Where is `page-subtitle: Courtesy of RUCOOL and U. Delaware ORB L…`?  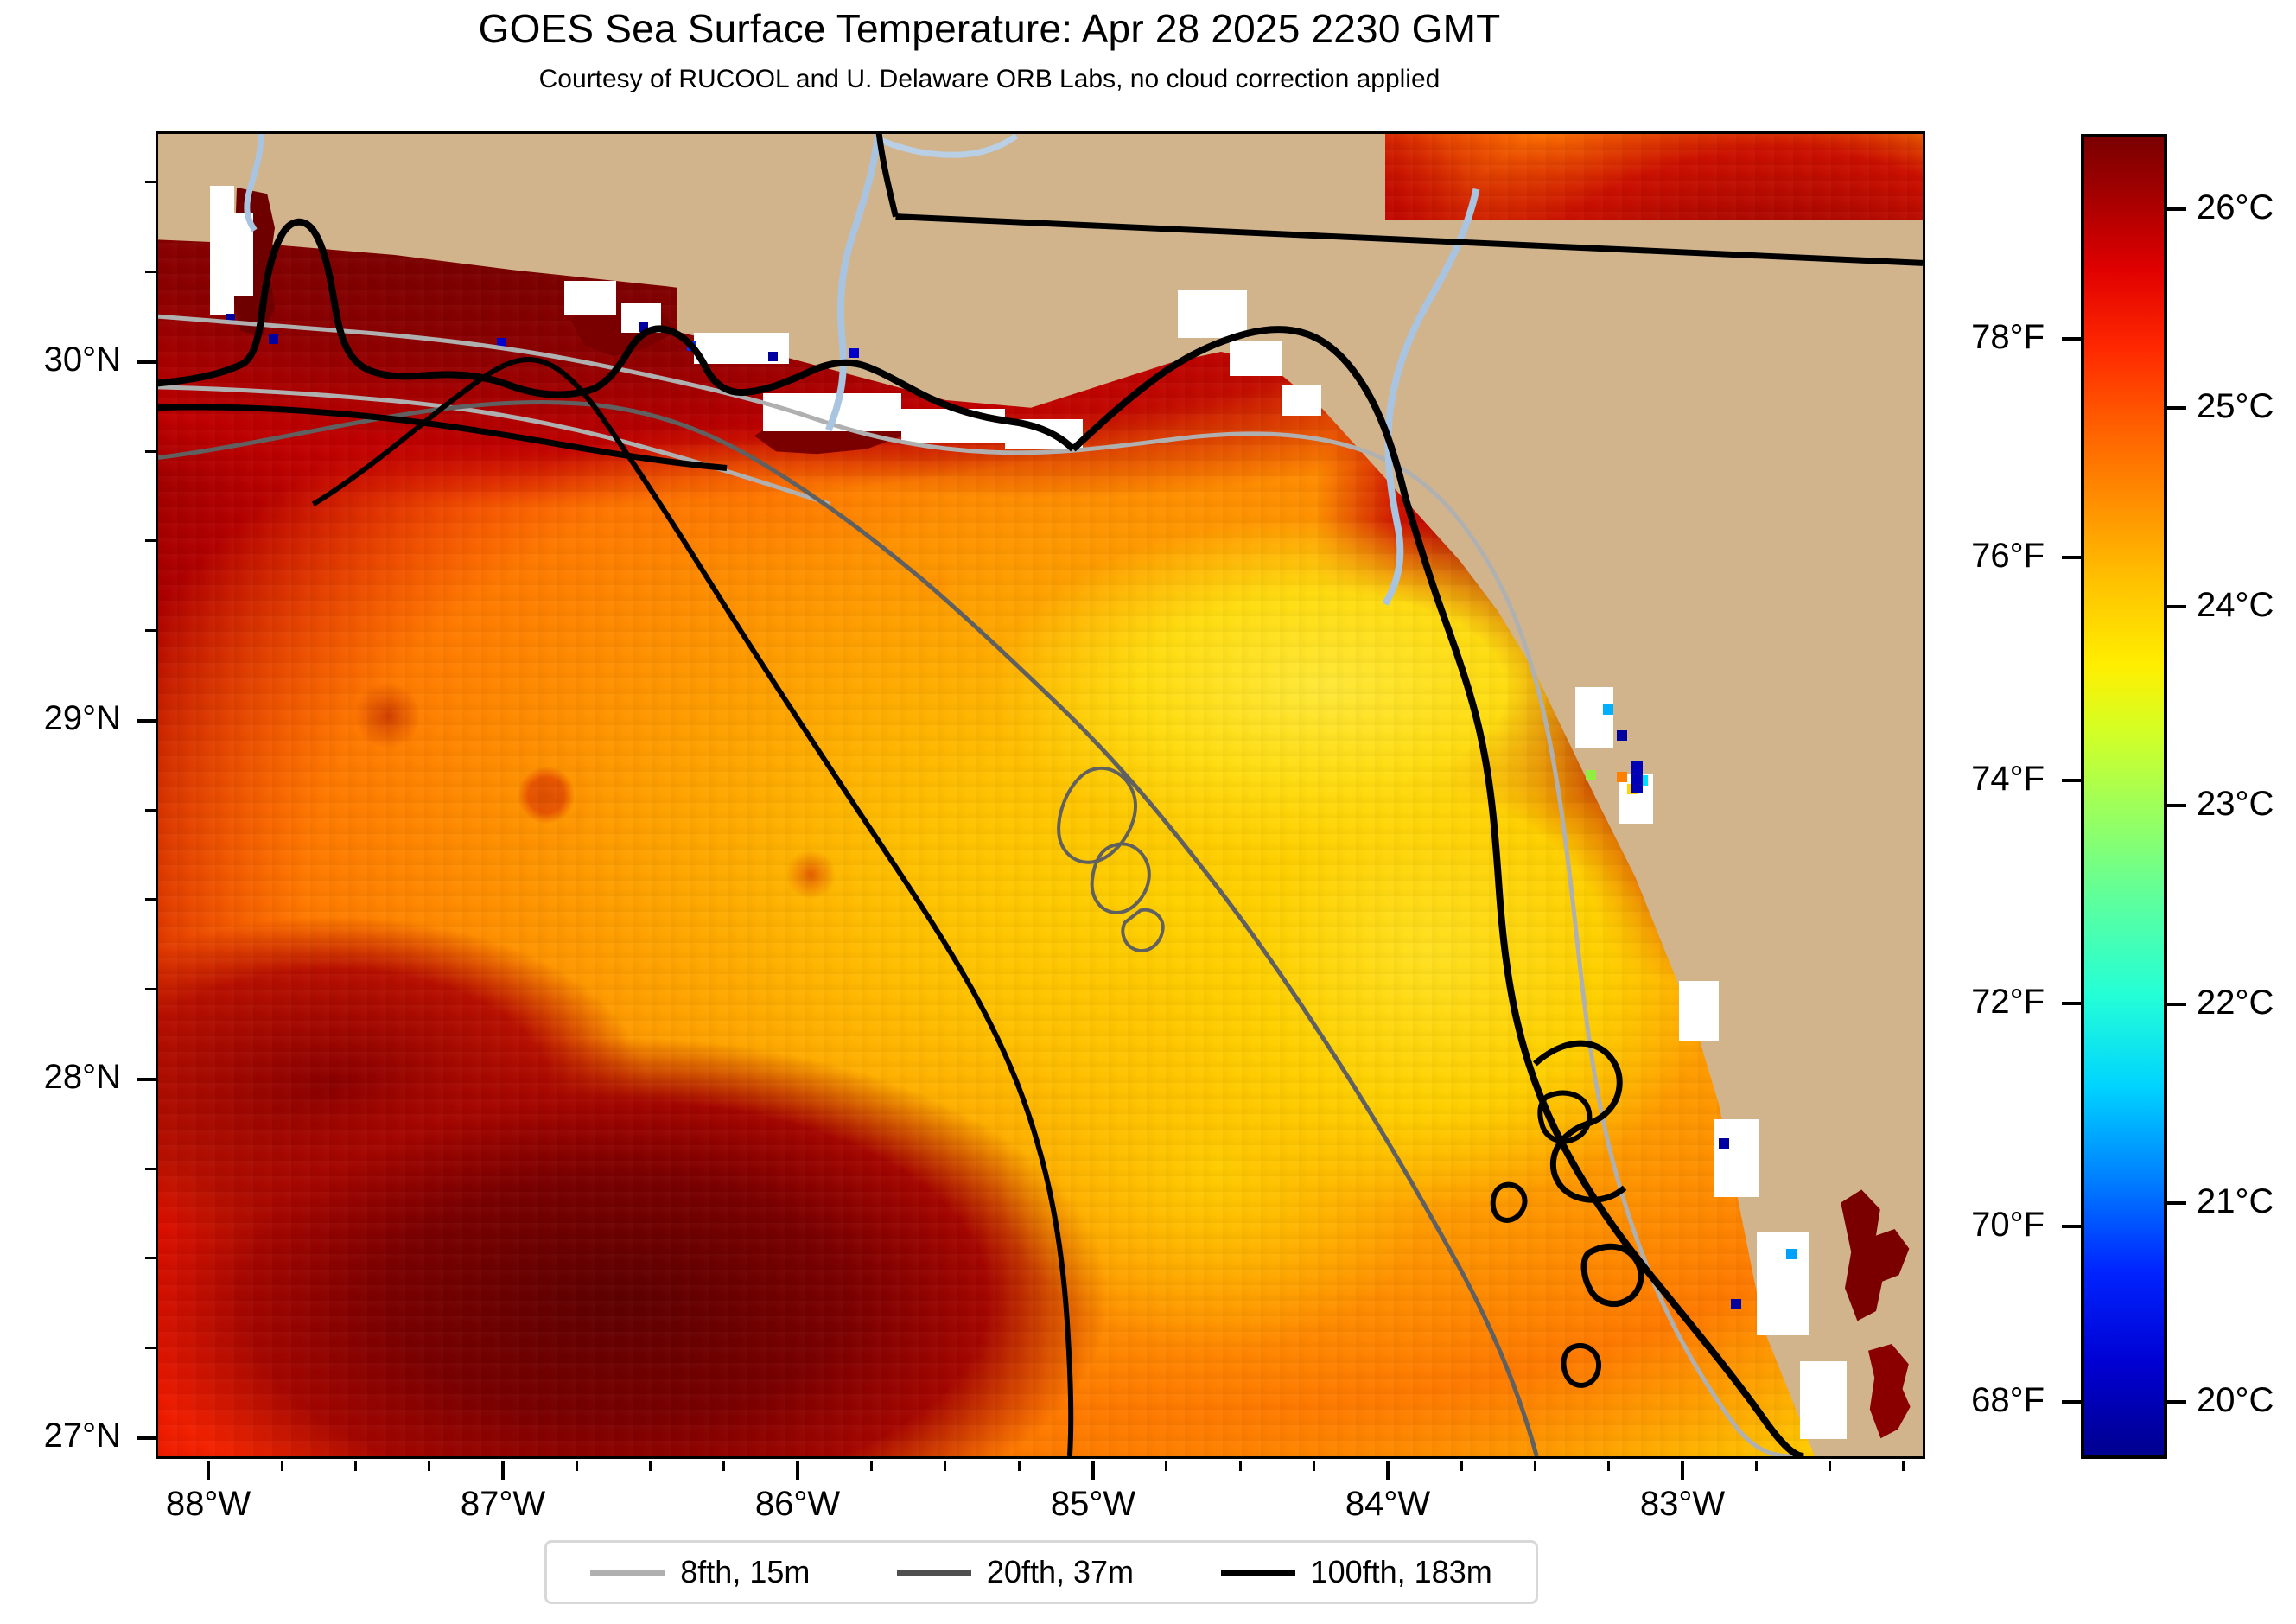
page-subtitle: Courtesy of RUCOOL and U. Delaware ORB L… is located at coordinates (989, 79).